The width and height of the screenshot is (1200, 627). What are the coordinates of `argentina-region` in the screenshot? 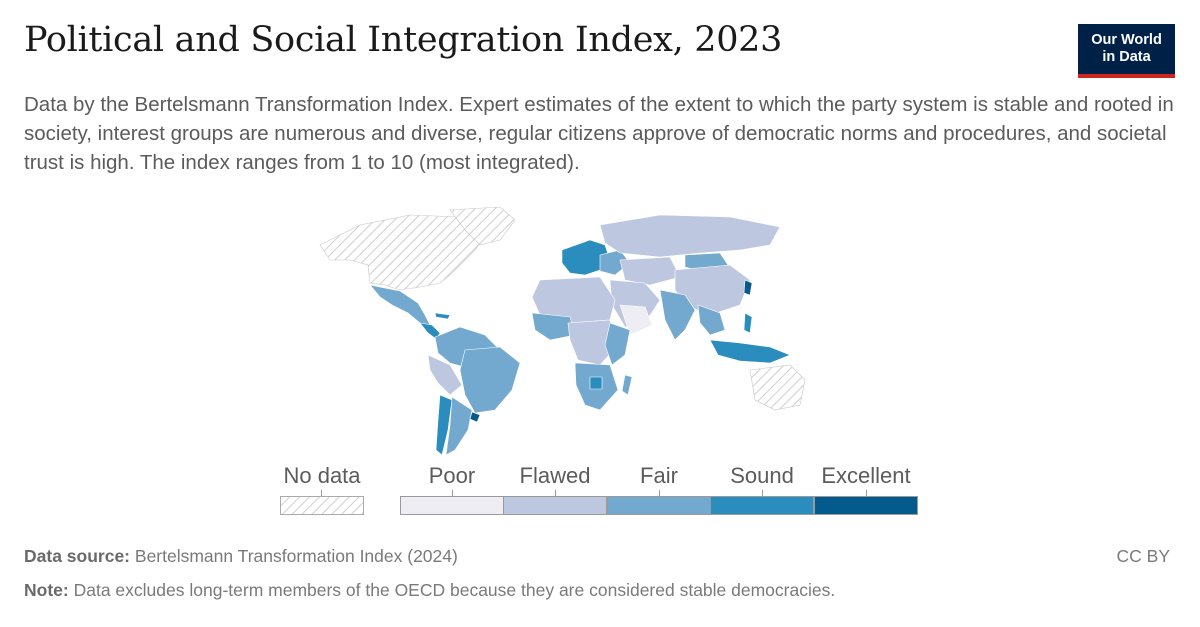 It's located at (459, 426).